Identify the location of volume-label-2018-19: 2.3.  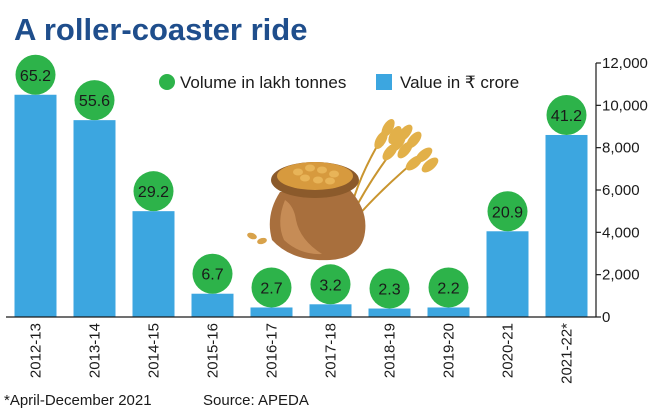
(389, 290).